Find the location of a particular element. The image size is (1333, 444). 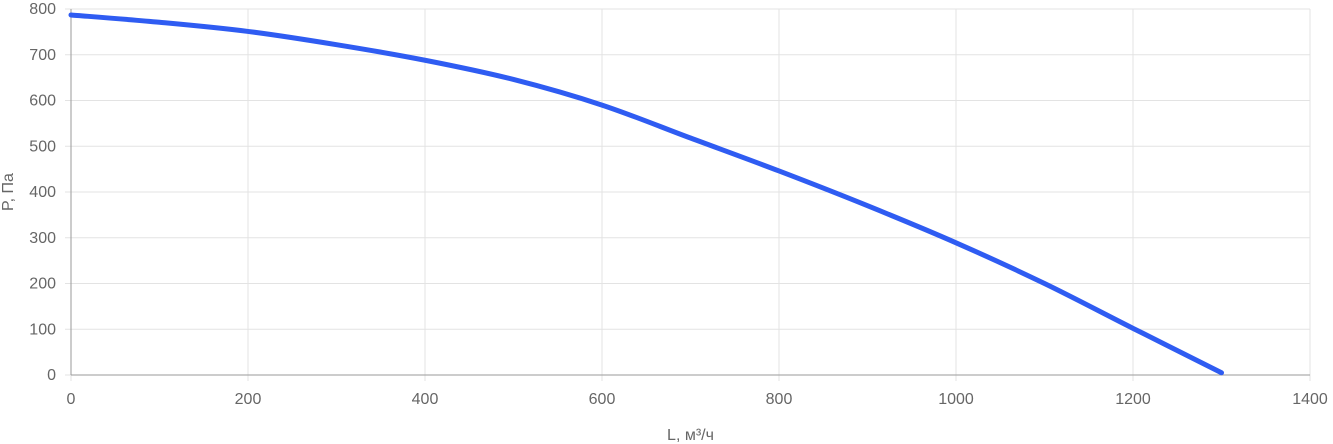

x-tick-label: 400 is located at coordinates (425, 399).